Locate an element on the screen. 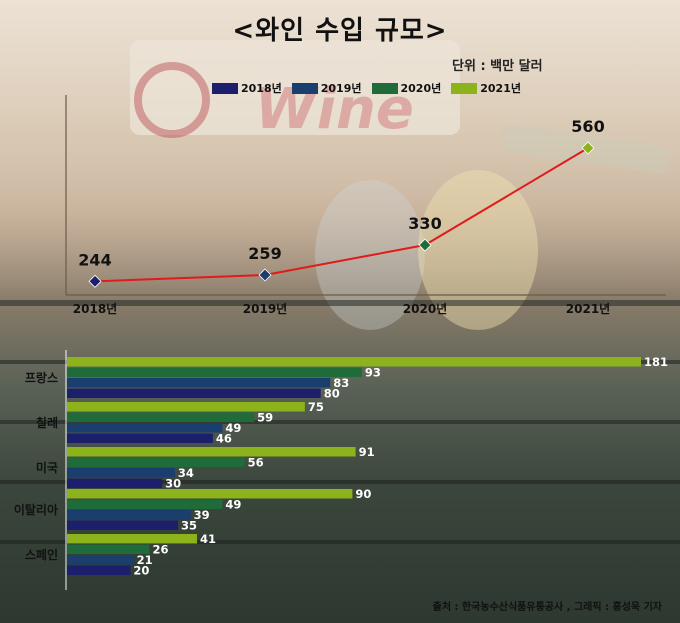 Image resolution: width=680 pixels, height=623 pixels. bar-value-label: 93 is located at coordinates (373, 373).